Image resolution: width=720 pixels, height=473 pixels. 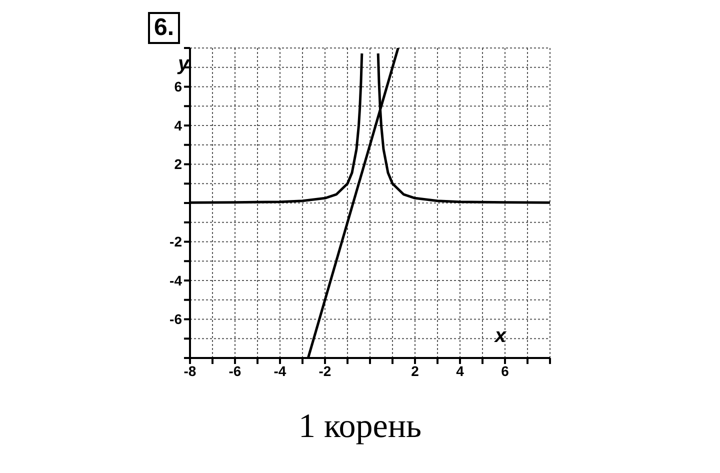 I want to click on y-tick-label: -4, so click(x=176, y=280).